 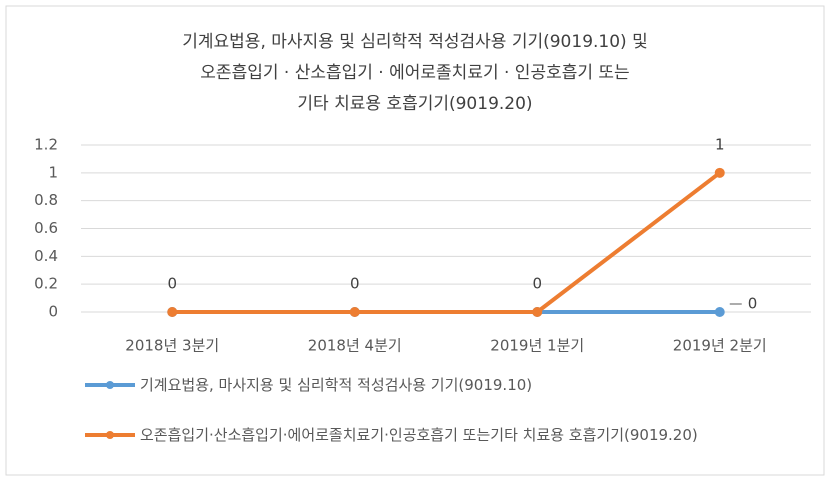 I want to click on x-tick-label: 2019년 2분기, so click(x=720, y=346).